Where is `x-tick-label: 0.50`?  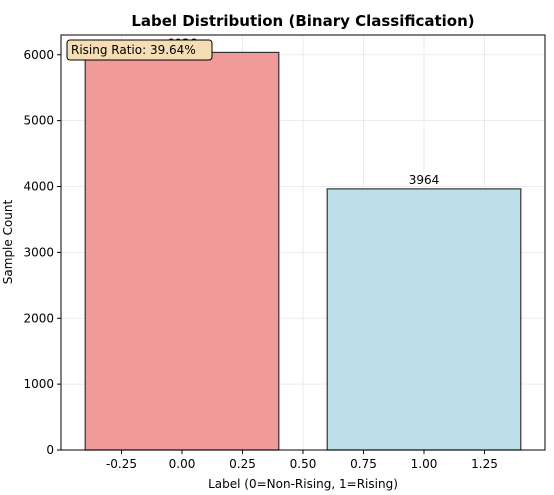 x-tick-label: 0.50 is located at coordinates (303, 464).